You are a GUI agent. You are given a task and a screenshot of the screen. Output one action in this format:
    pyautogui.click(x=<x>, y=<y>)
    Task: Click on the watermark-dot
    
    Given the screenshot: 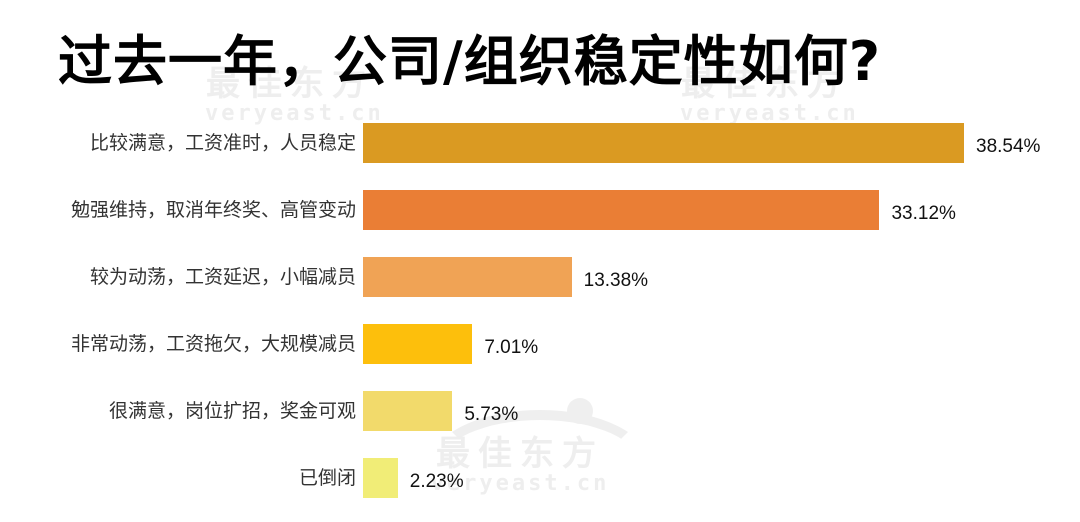 What is the action you would take?
    pyautogui.click(x=580, y=411)
    